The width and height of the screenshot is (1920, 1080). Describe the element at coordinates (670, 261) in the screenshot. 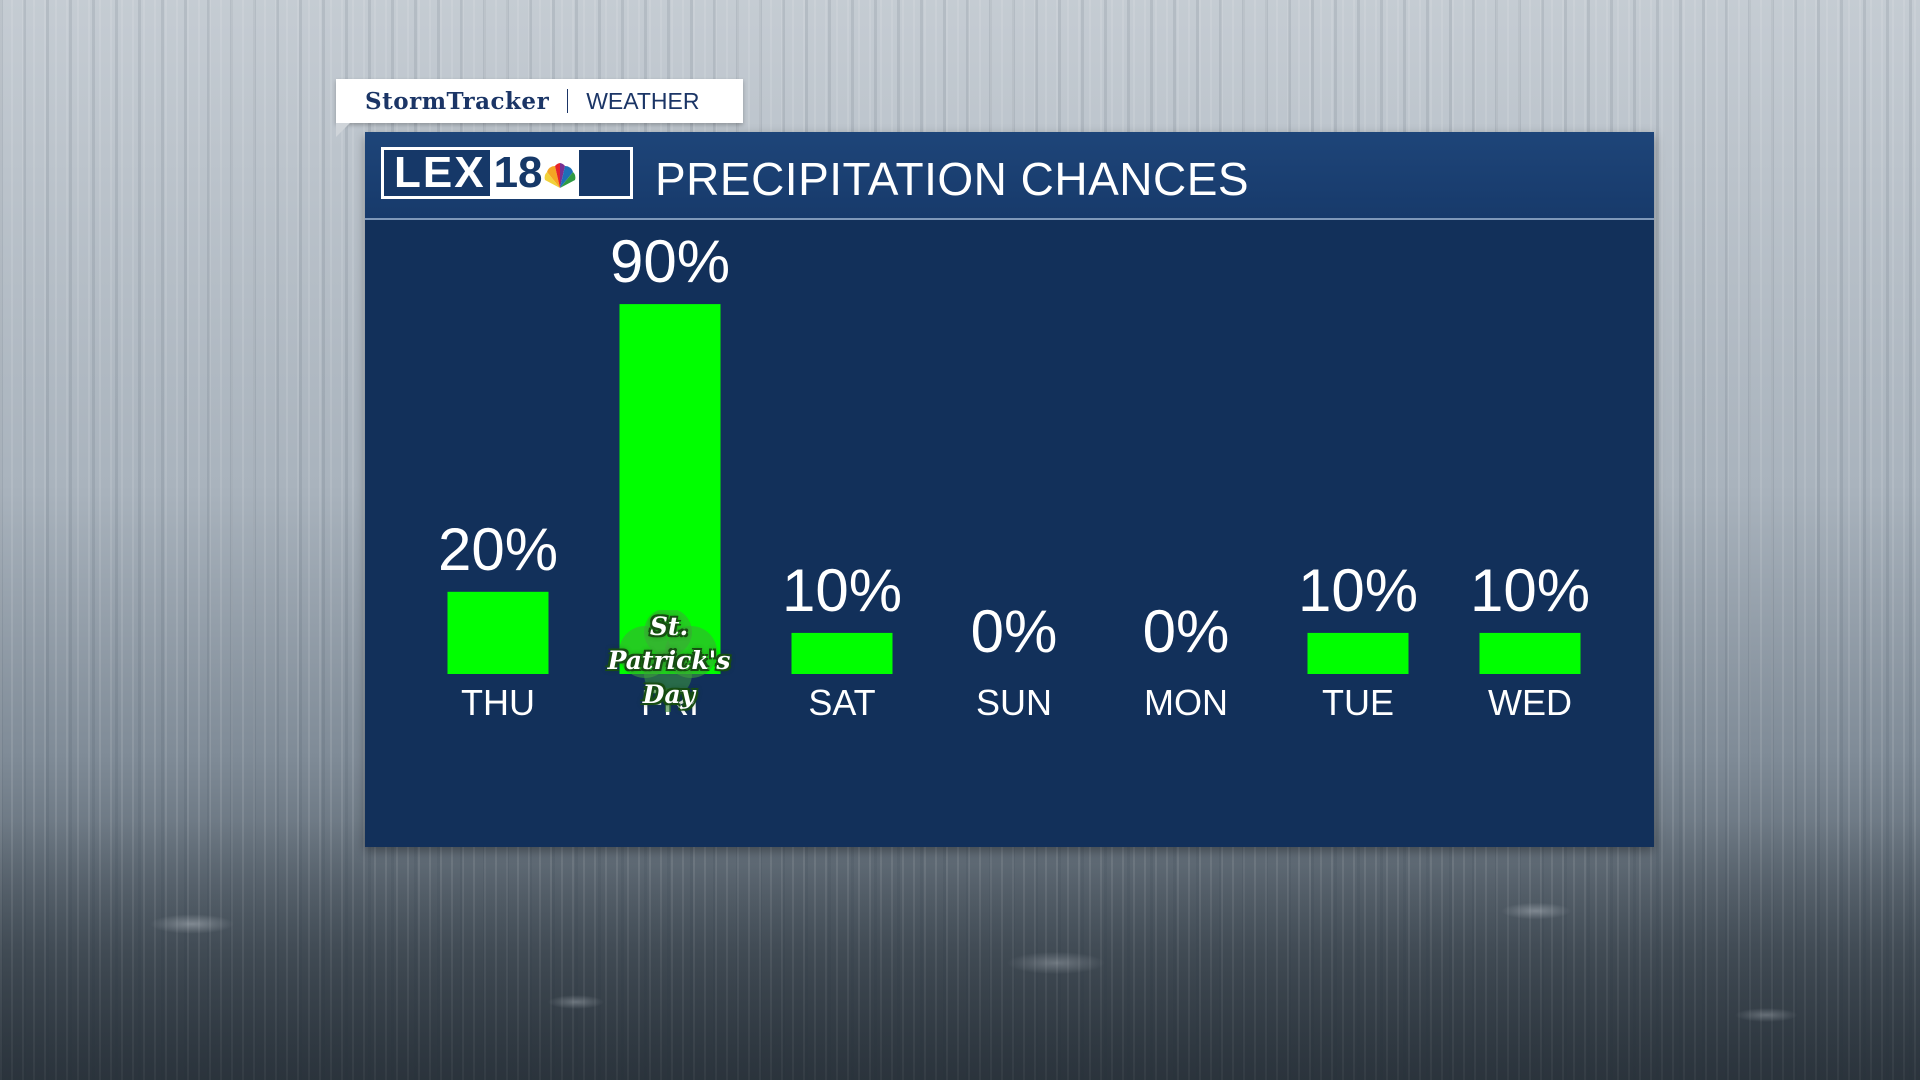

I see `value-label-fri: 90%` at that location.